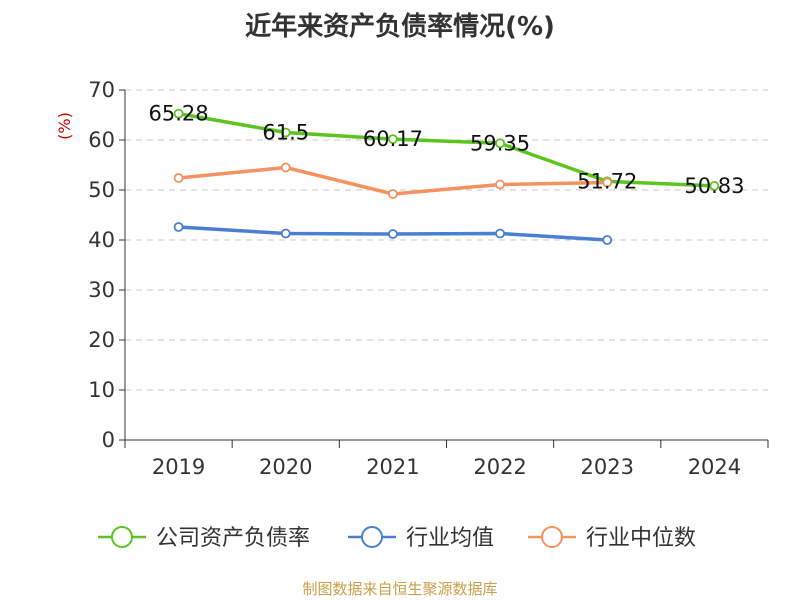 The height and width of the screenshot is (600, 800). What do you see at coordinates (178, 467) in the screenshot?
I see `x-tick-label: 2019` at bounding box center [178, 467].